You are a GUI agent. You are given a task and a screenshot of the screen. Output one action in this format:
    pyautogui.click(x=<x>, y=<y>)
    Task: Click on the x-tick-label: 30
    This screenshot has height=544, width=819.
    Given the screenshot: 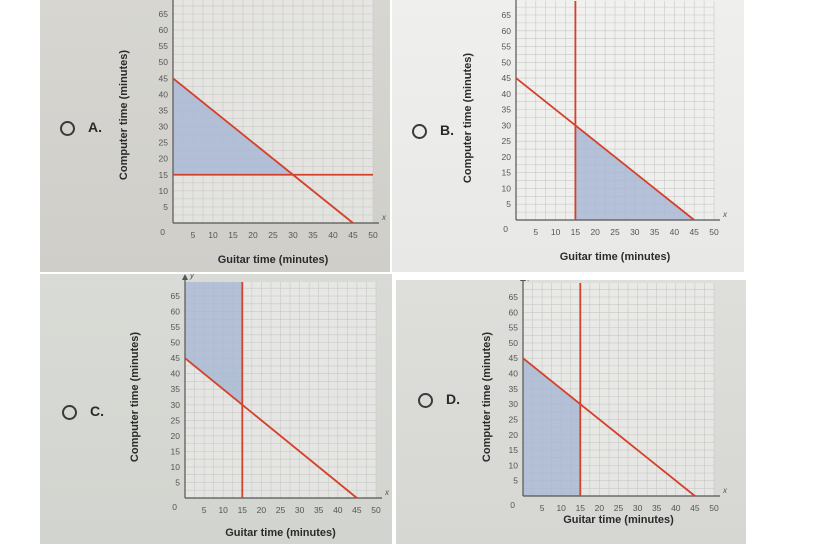 What is the action you would take?
    pyautogui.click(x=635, y=232)
    